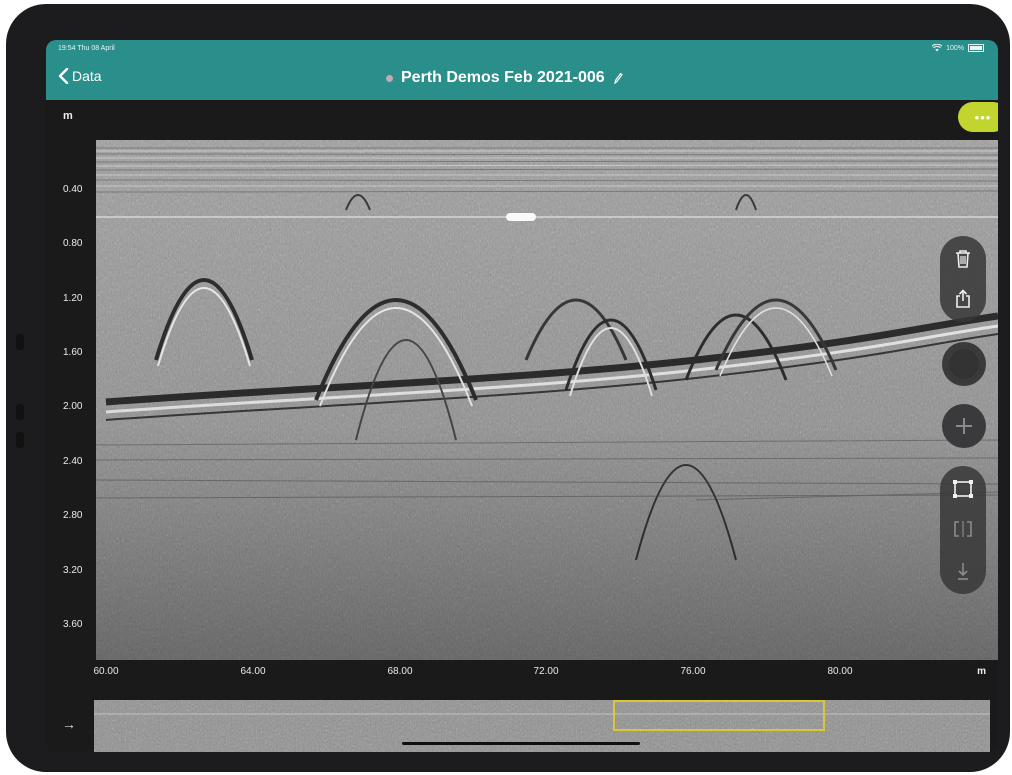  Describe the element at coordinates (522, 120) in the screenshot. I see `radar-header: m •••` at that location.